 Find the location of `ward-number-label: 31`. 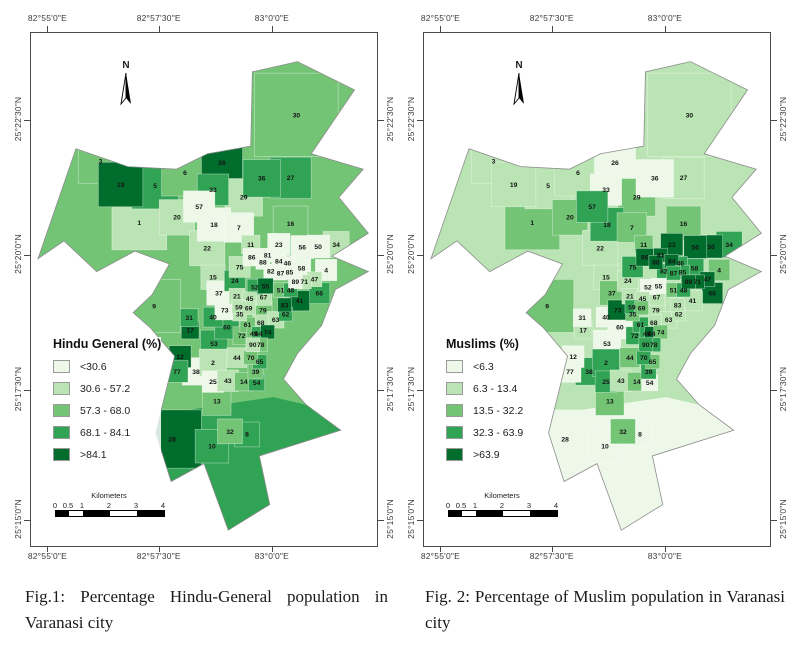

ward-number-label: 31 is located at coordinates (189, 318).